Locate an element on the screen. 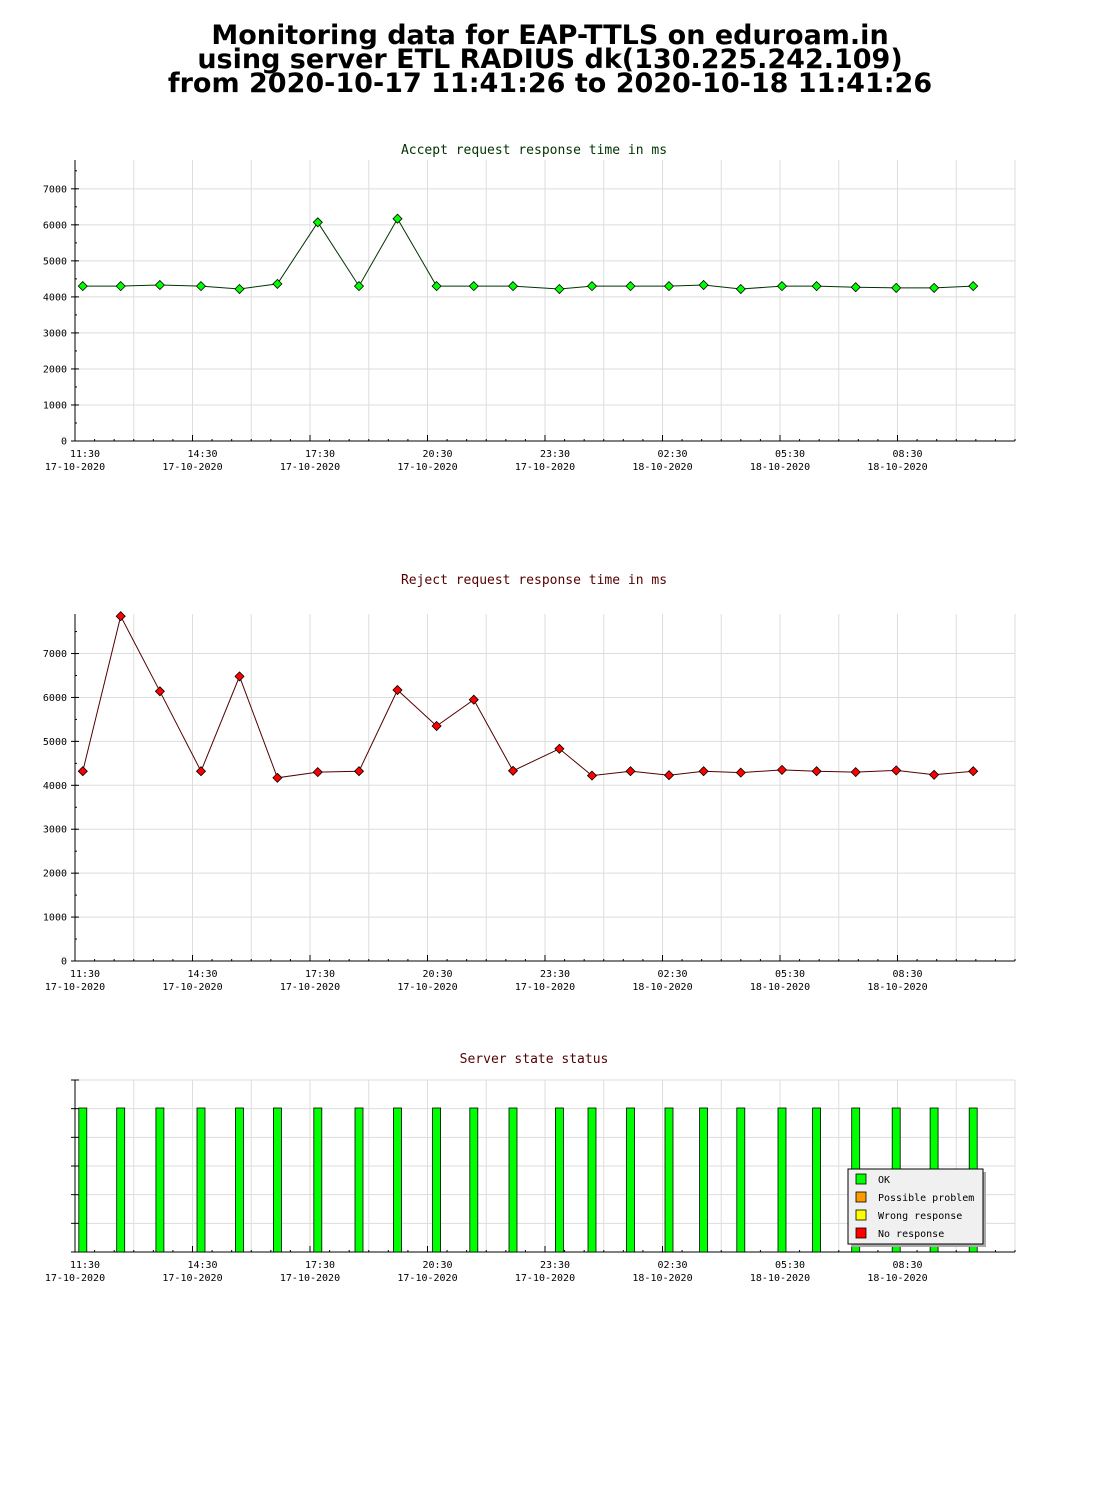 This screenshot has height=1500, width=1100. accept-xtick-time: 20:30 is located at coordinates (437, 454).